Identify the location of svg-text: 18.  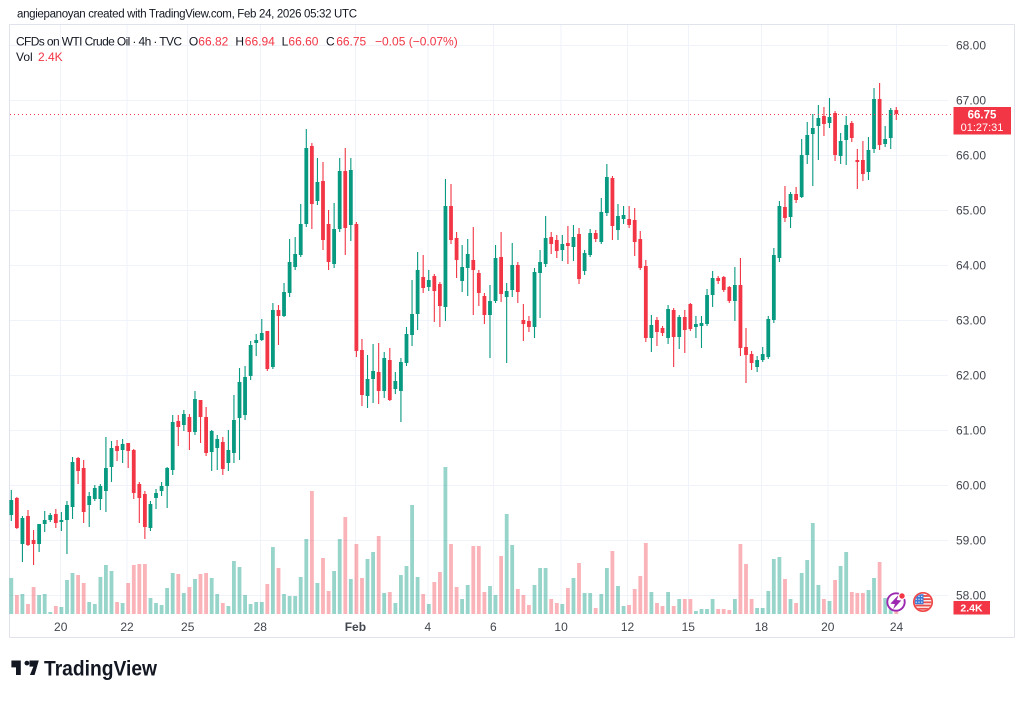
(762, 627).